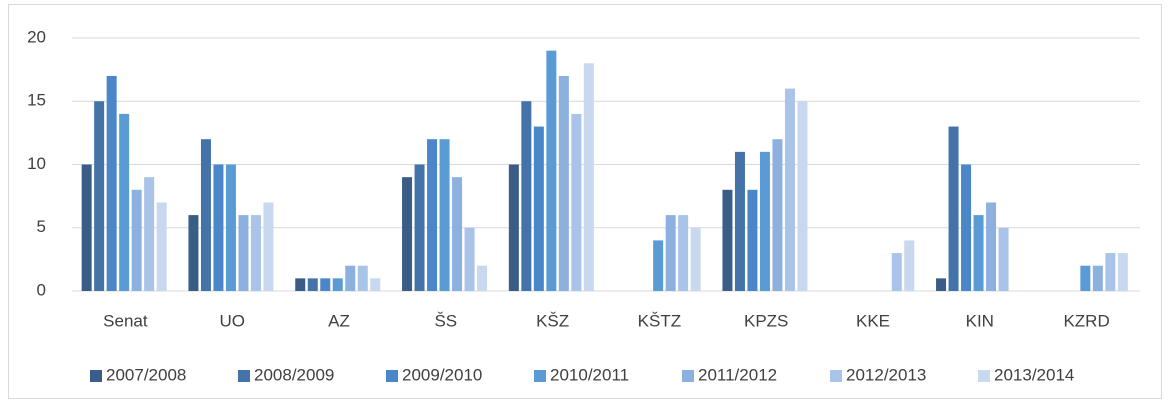 Image resolution: width=1168 pixels, height=407 pixels. I want to click on legend-label: 2013/2014, so click(1034, 374).